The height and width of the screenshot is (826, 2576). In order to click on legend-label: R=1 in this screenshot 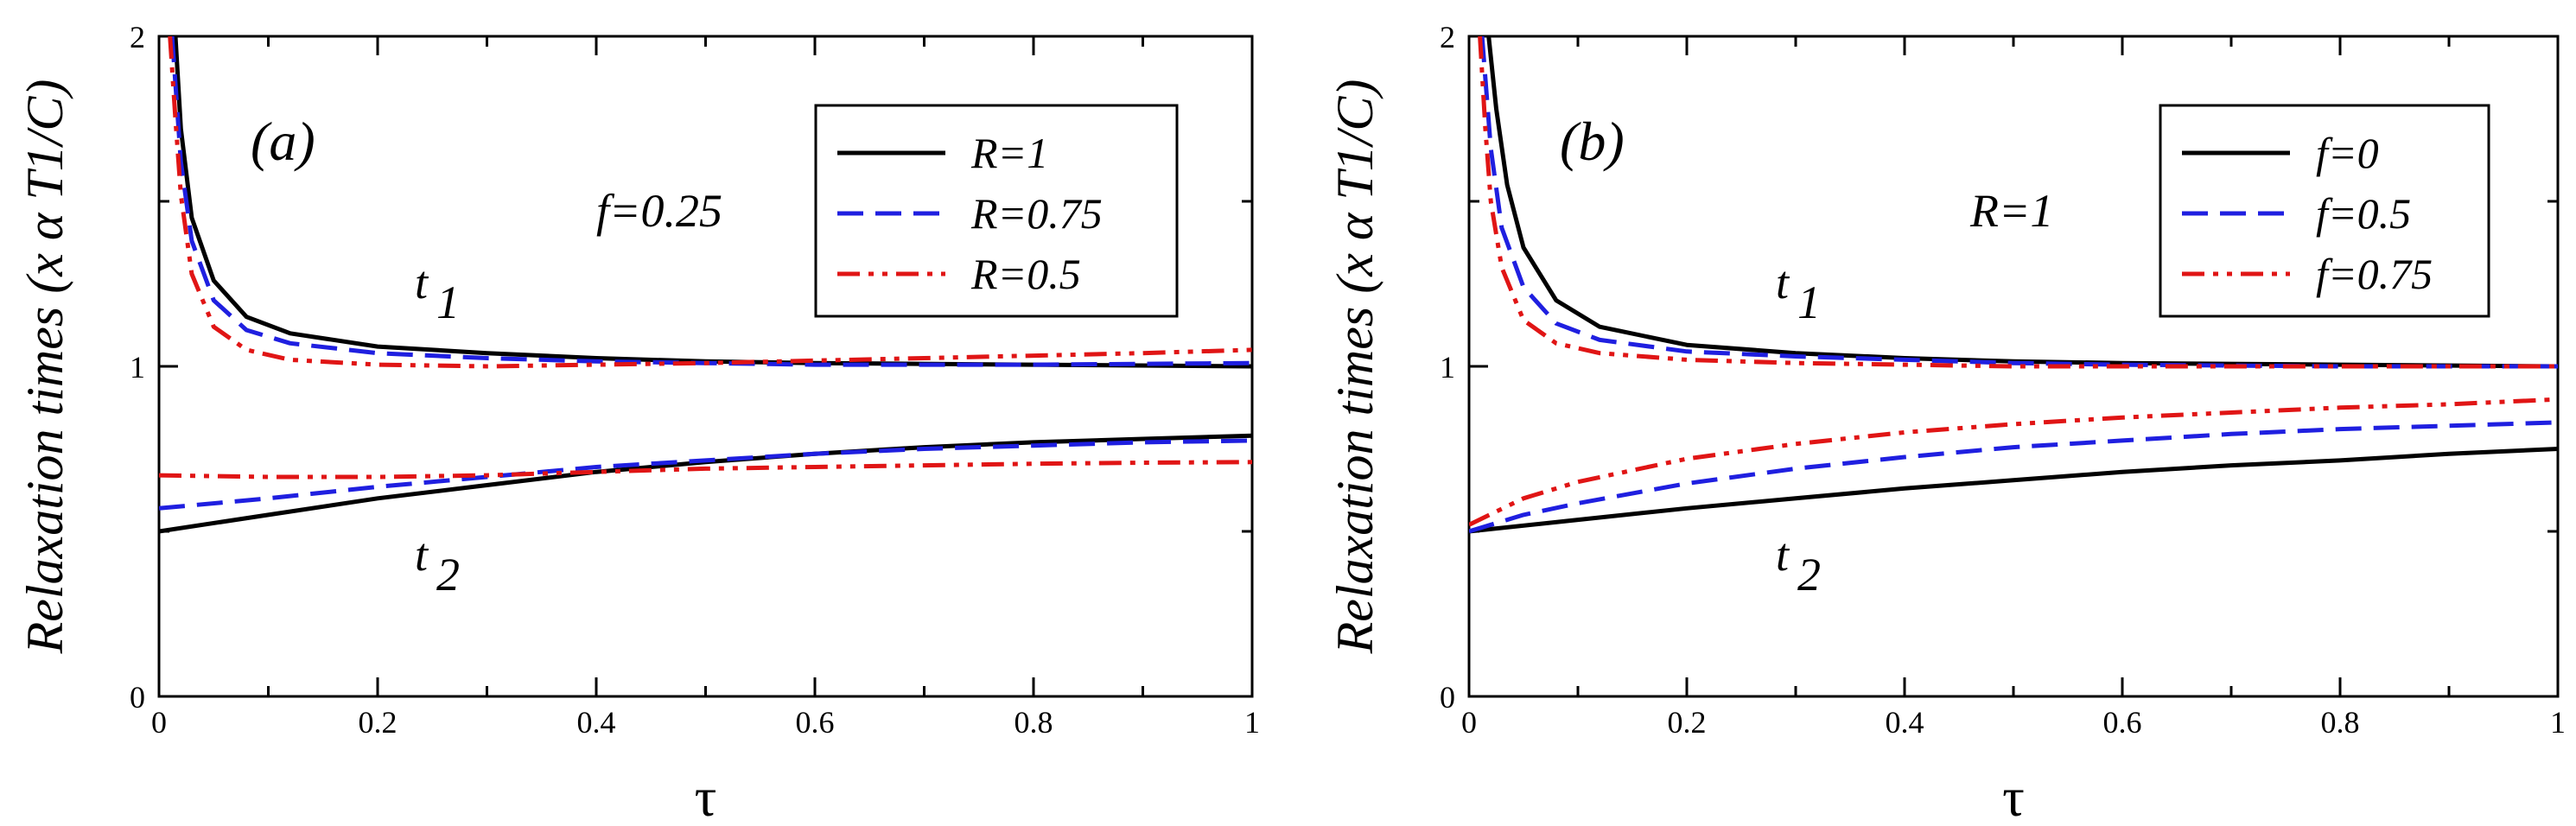, I will do `click(1009, 153)`.